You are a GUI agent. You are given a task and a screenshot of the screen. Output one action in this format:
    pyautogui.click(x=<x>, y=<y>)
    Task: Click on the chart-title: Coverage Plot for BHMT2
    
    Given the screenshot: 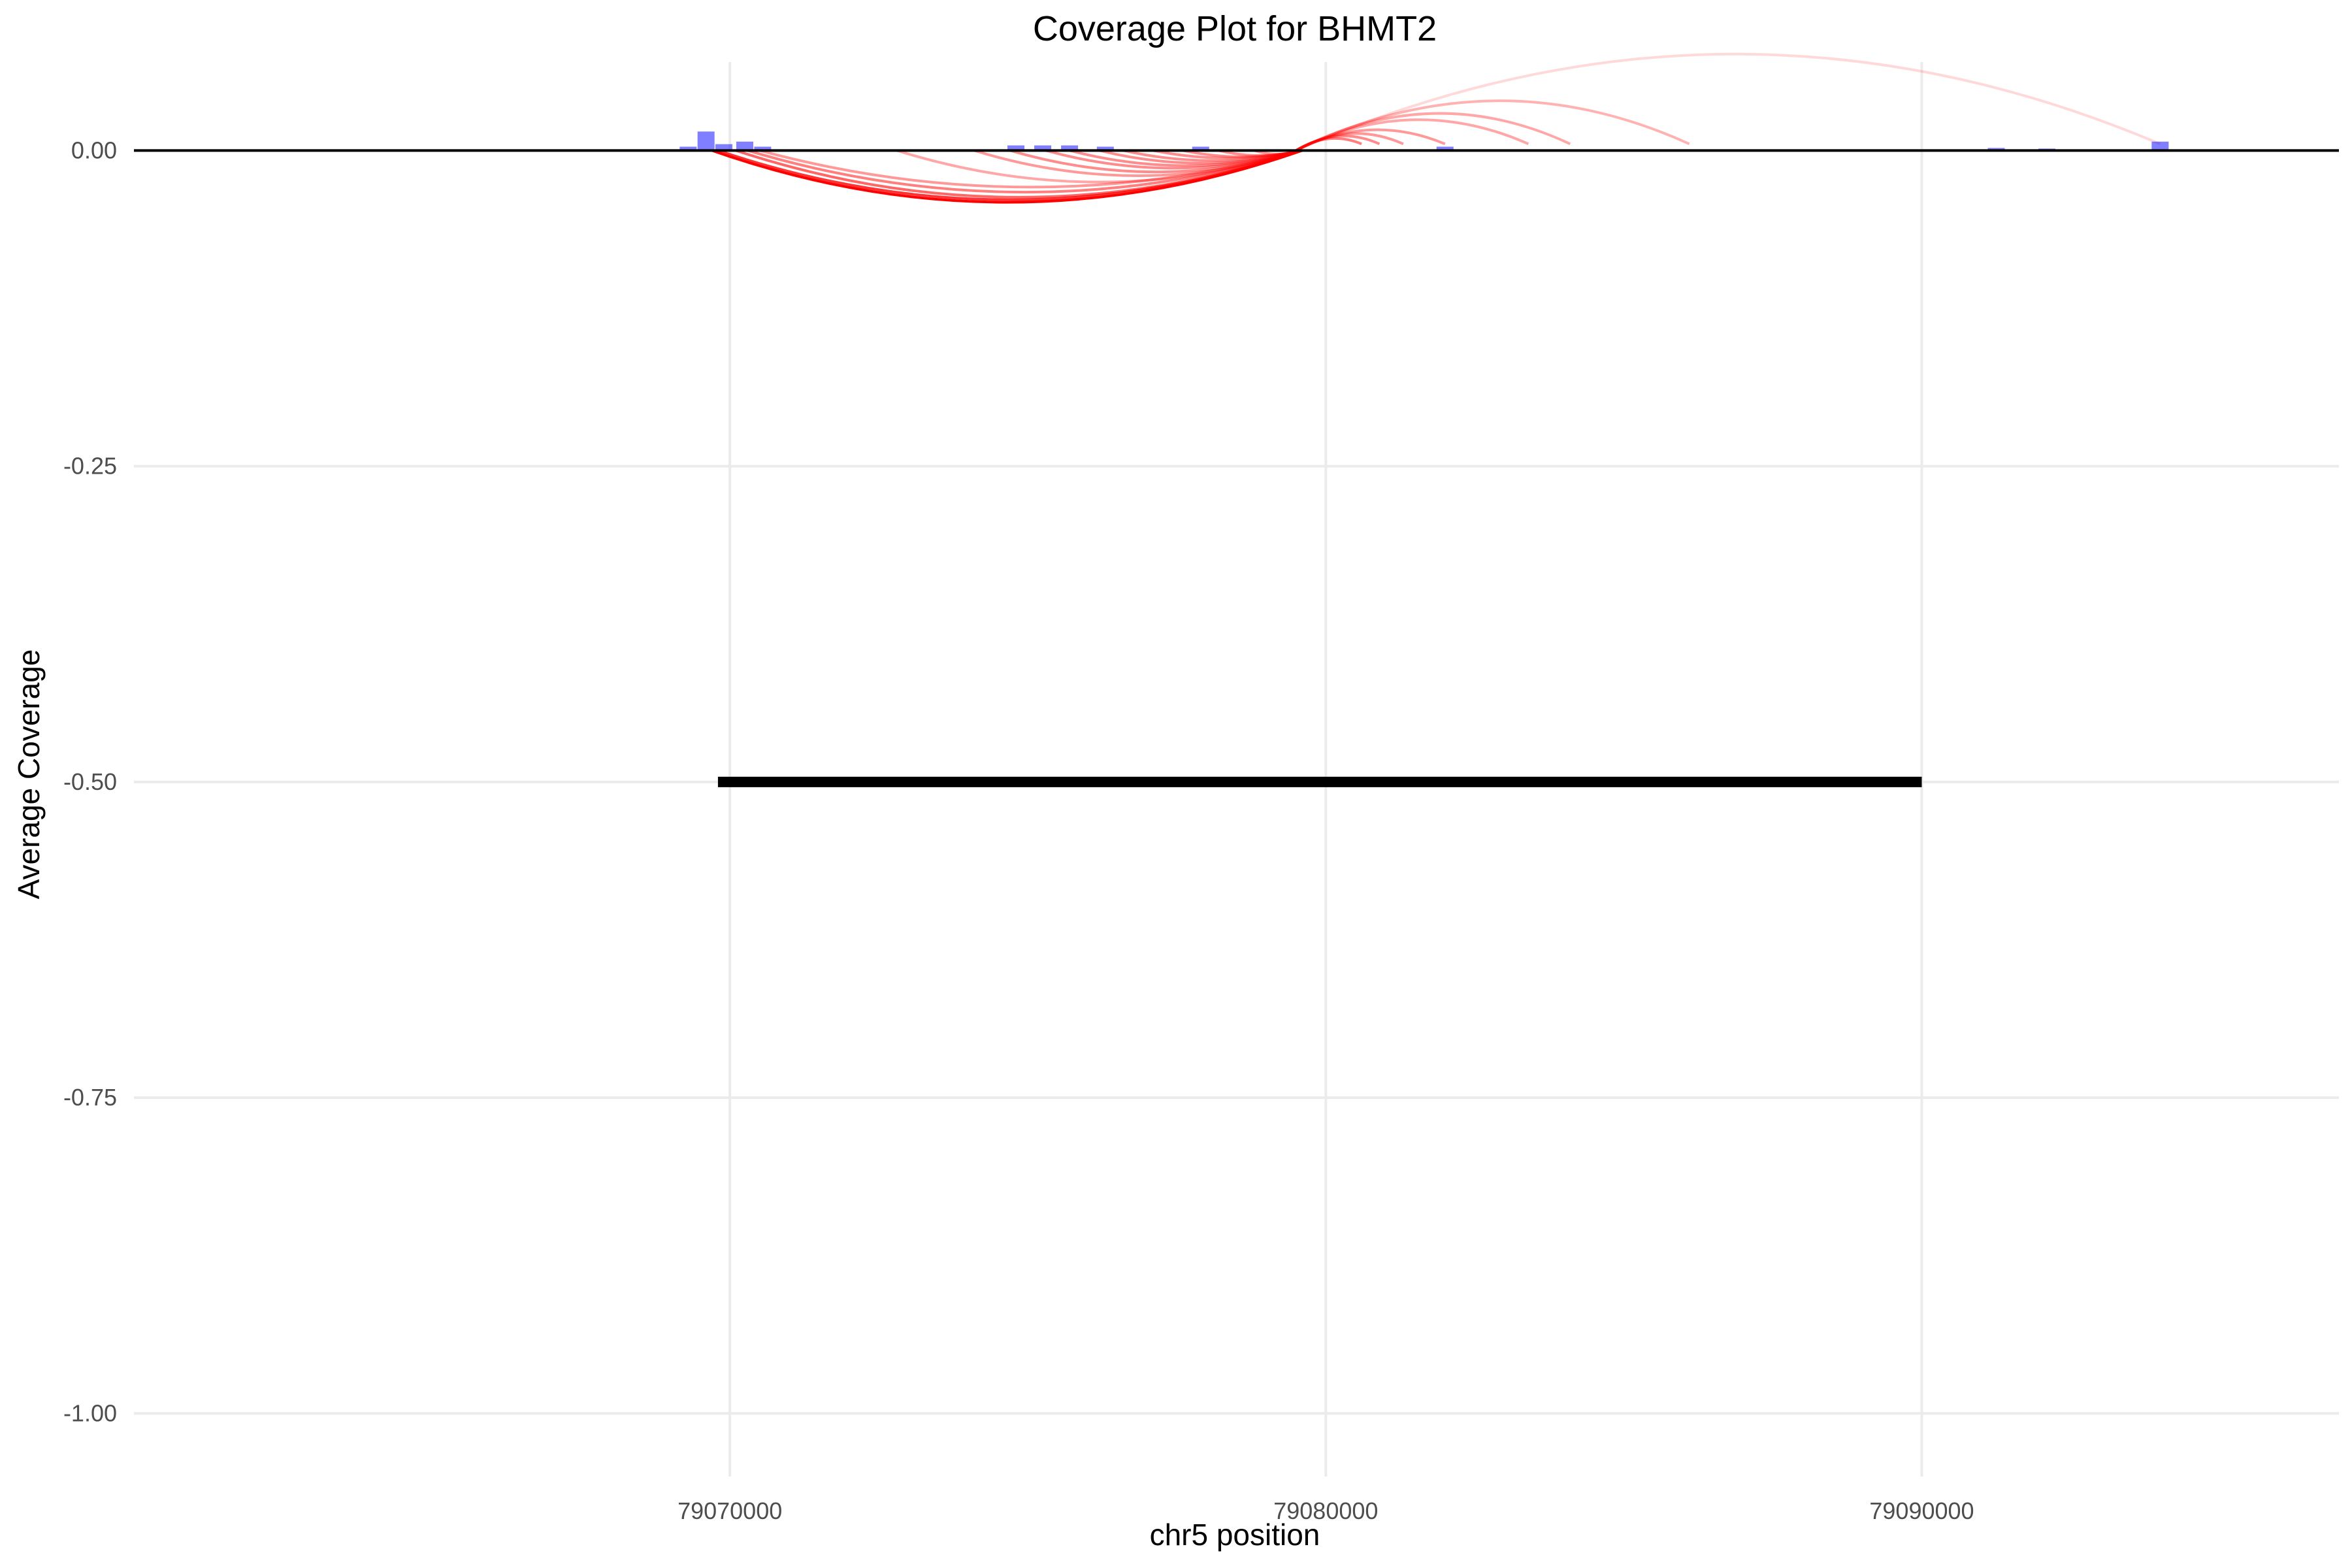 What is the action you would take?
    pyautogui.click(x=1235, y=28)
    